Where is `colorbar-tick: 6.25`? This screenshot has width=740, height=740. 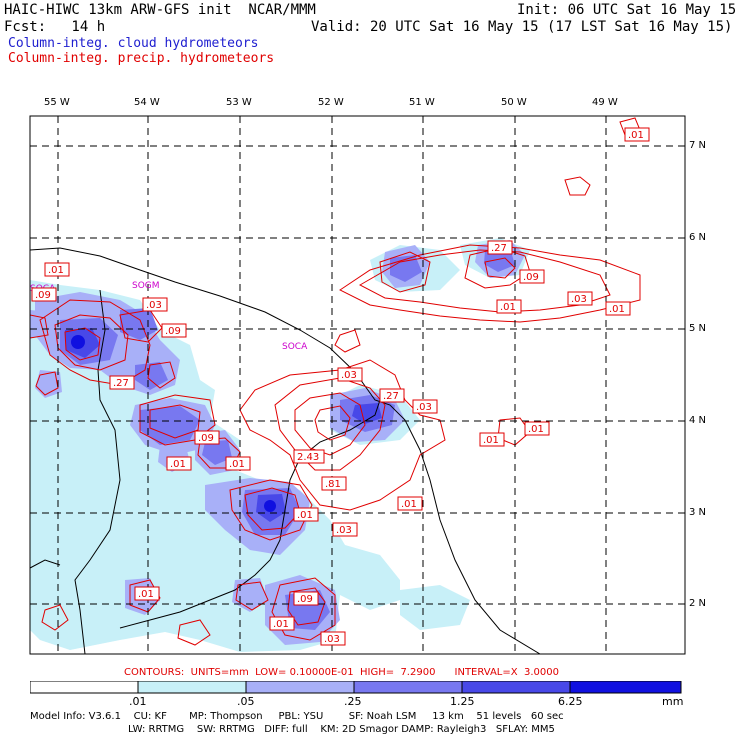
colorbar-tick: 6.25 is located at coordinates (570, 701).